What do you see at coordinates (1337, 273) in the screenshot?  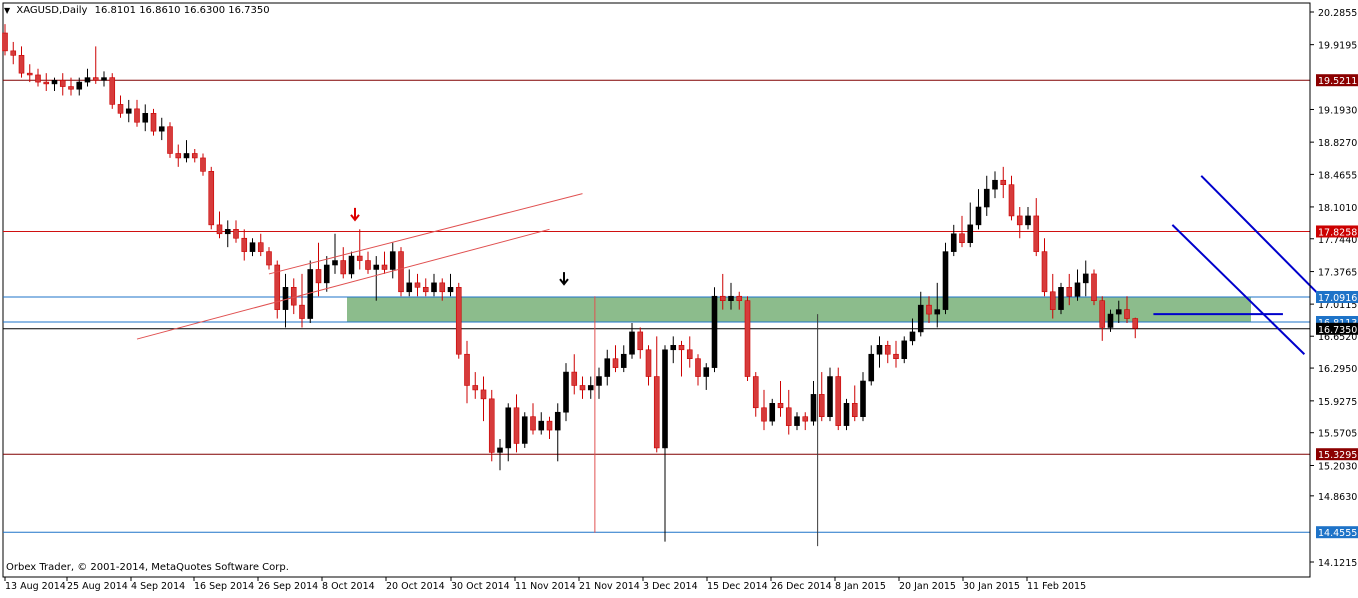 I see `y-tick-label: 17.3765` at bounding box center [1337, 273].